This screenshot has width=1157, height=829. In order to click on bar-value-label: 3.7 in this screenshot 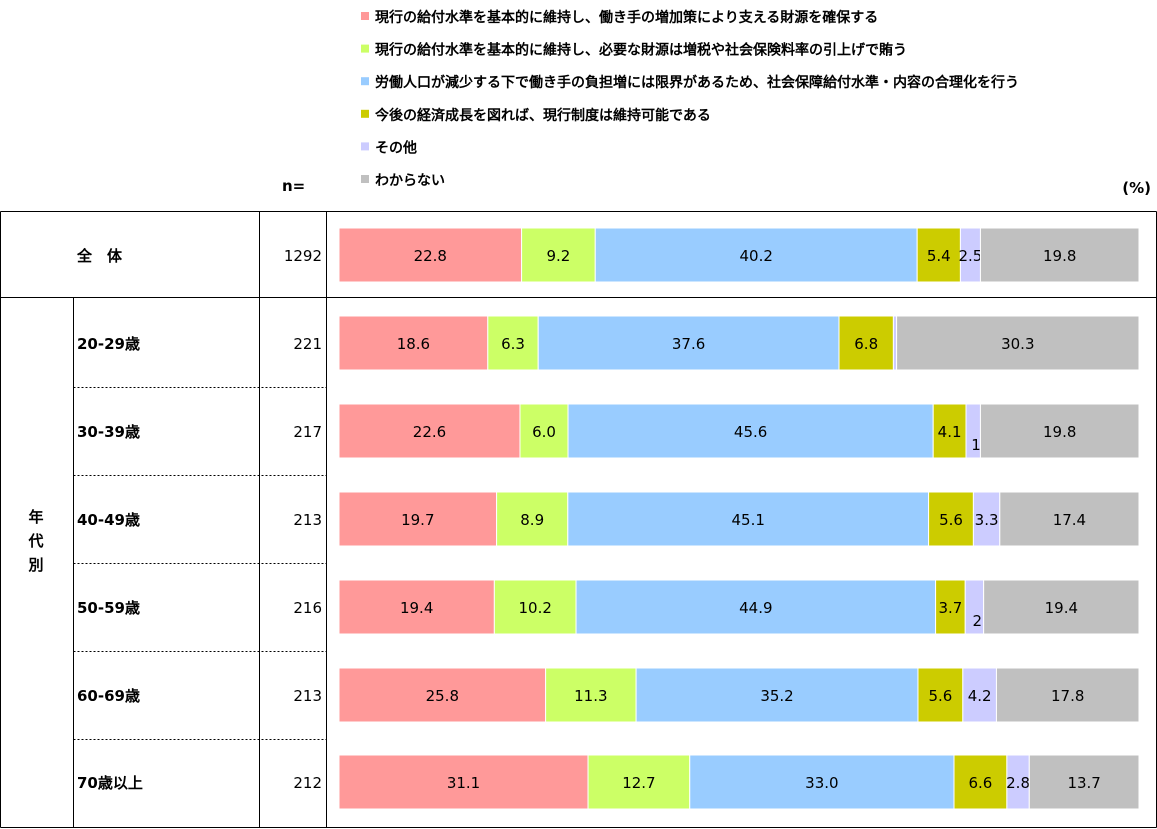, I will do `click(950, 608)`.